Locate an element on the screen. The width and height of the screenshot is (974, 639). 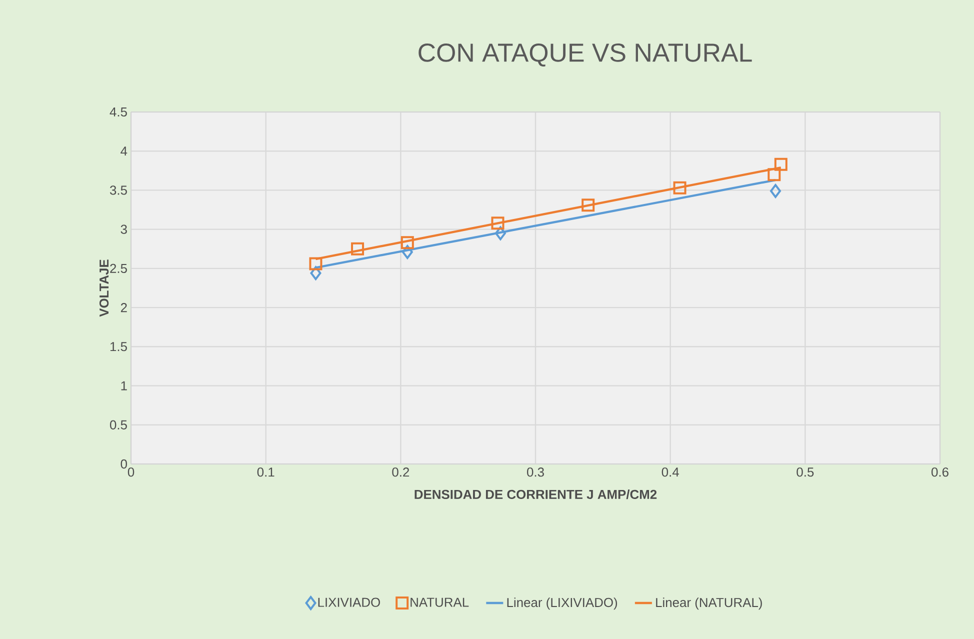
x-tick-label: 0.4 is located at coordinates (670, 472).